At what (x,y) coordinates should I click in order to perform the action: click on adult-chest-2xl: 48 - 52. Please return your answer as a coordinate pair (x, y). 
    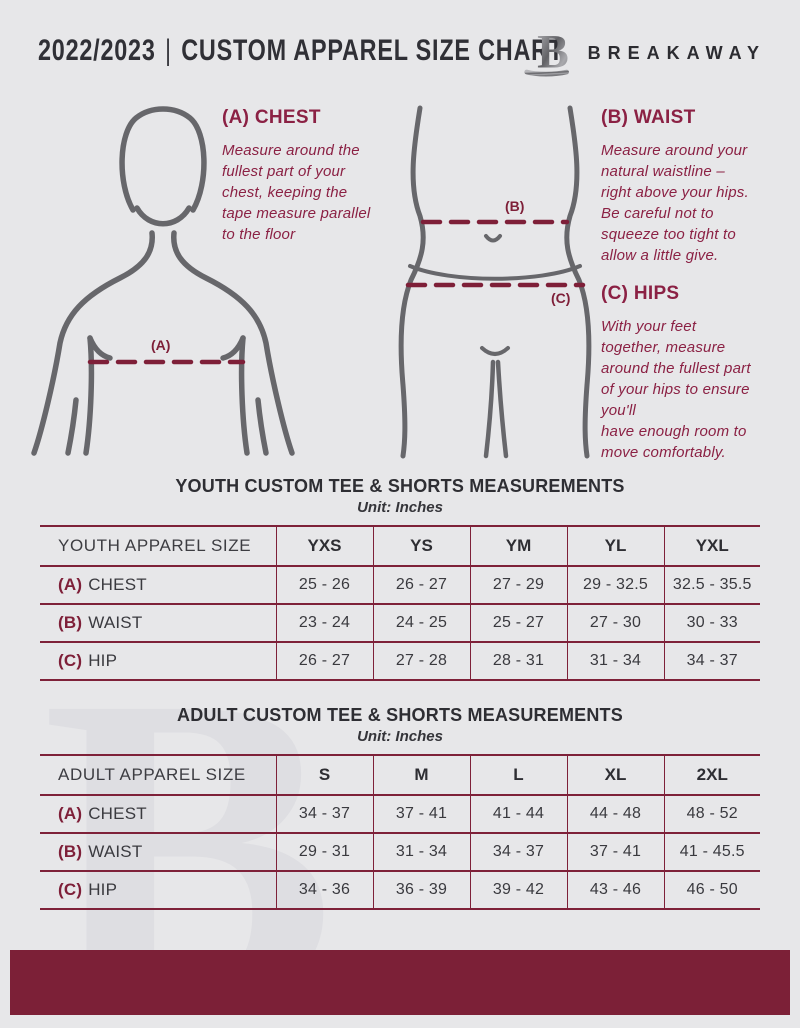
    Looking at the image, I should click on (711, 814).